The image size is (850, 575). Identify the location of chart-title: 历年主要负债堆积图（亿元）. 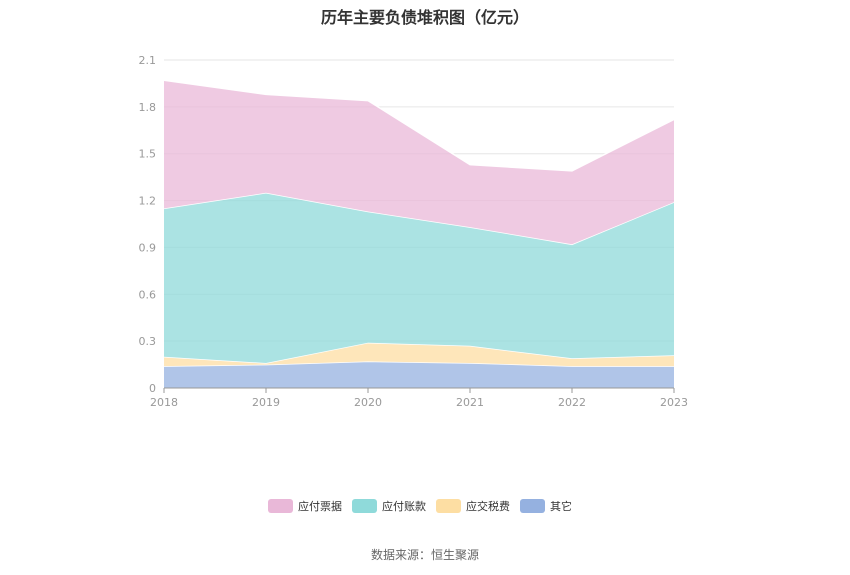
(424, 17).